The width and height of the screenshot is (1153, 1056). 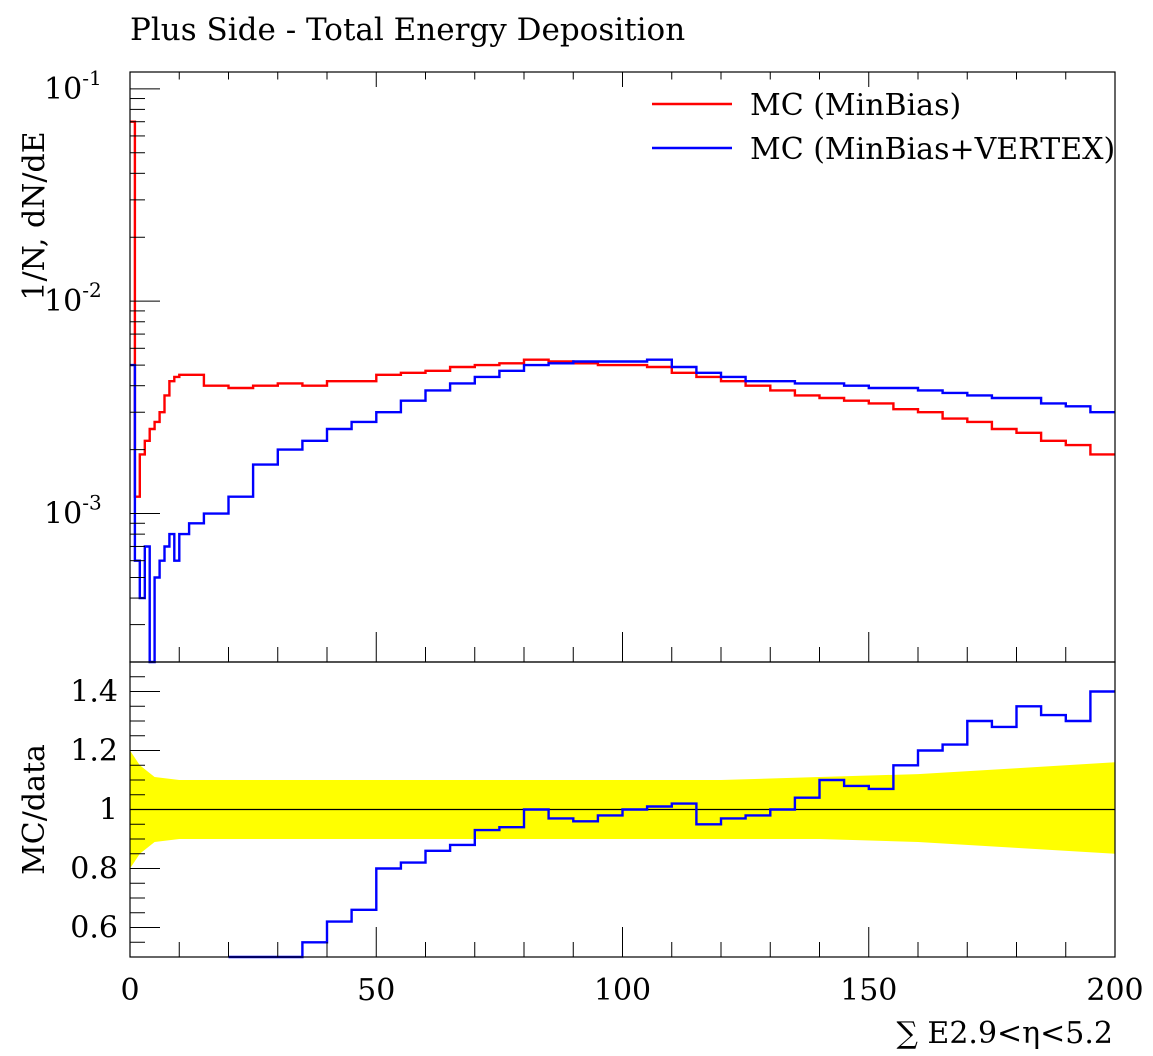 What do you see at coordinates (622, 990) in the screenshot?
I see `x-tick-label: 100` at bounding box center [622, 990].